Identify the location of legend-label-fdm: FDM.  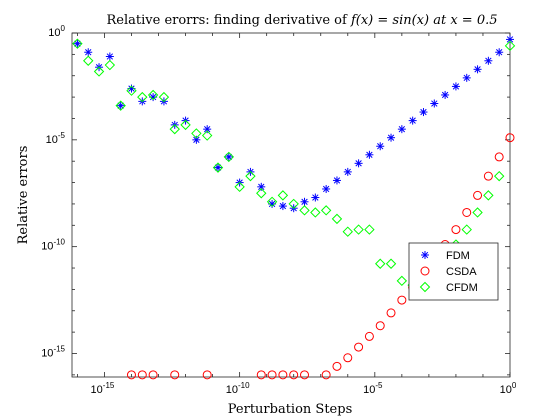
(458, 256).